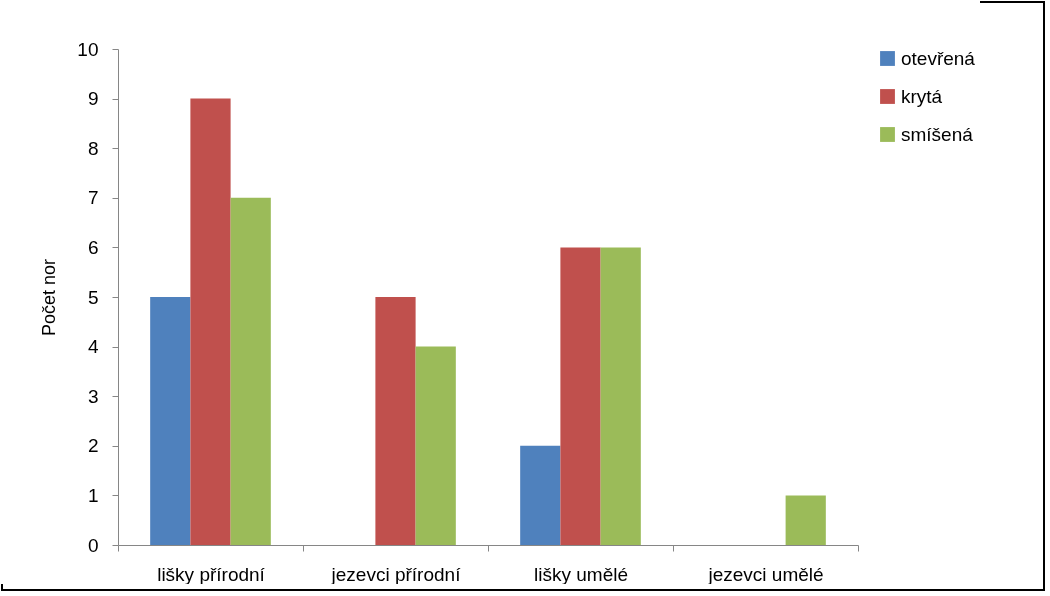 The image size is (1050, 596). I want to click on legend-label: krytá, so click(922, 96).